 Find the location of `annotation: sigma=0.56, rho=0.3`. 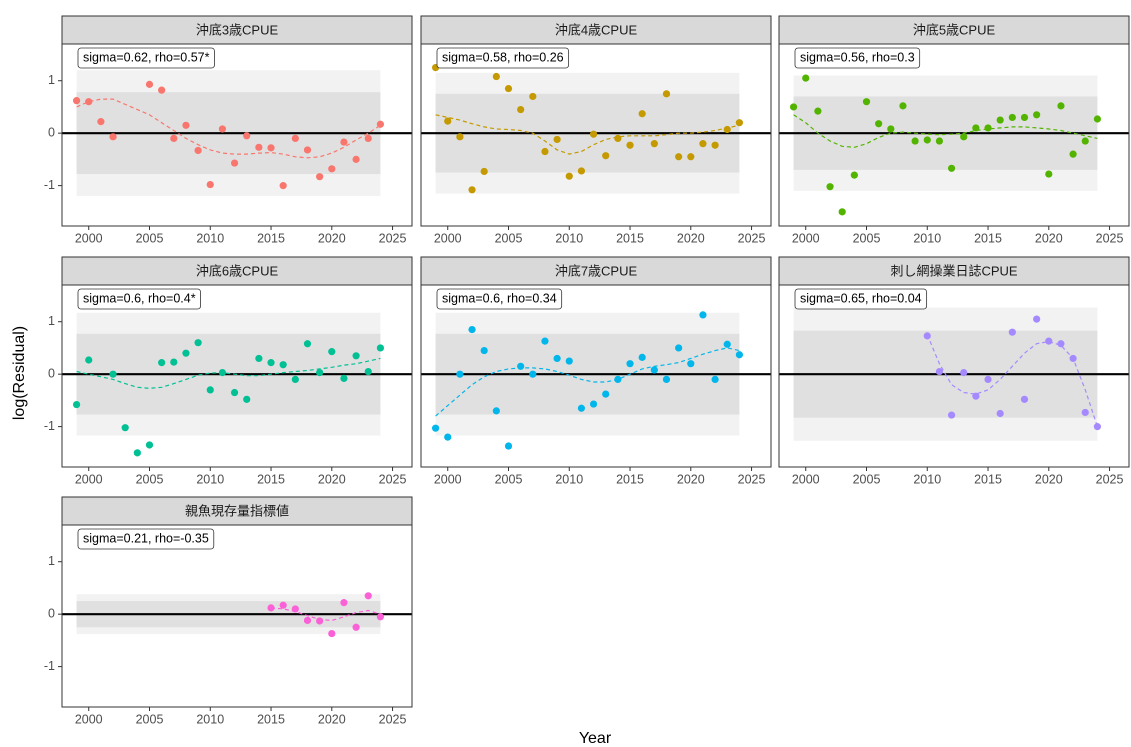

annotation: sigma=0.56, rho=0.3 is located at coordinates (857, 57).